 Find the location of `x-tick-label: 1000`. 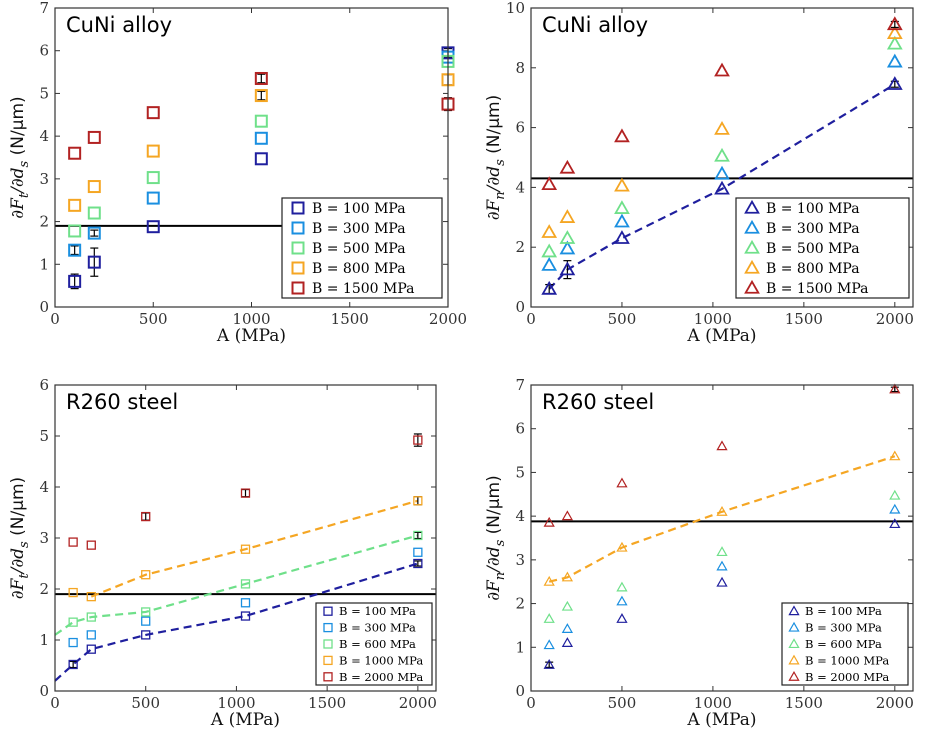

x-tick-label: 1000 is located at coordinates (236, 703).